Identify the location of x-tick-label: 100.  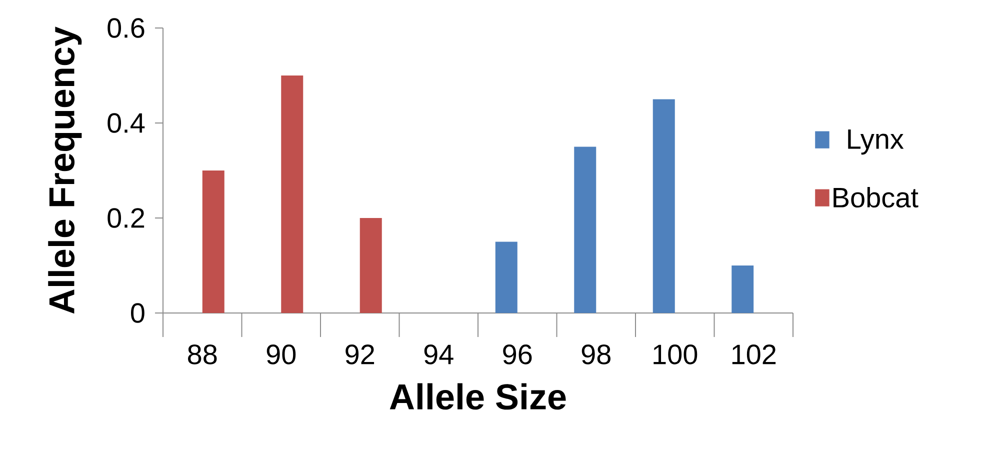
(676, 354).